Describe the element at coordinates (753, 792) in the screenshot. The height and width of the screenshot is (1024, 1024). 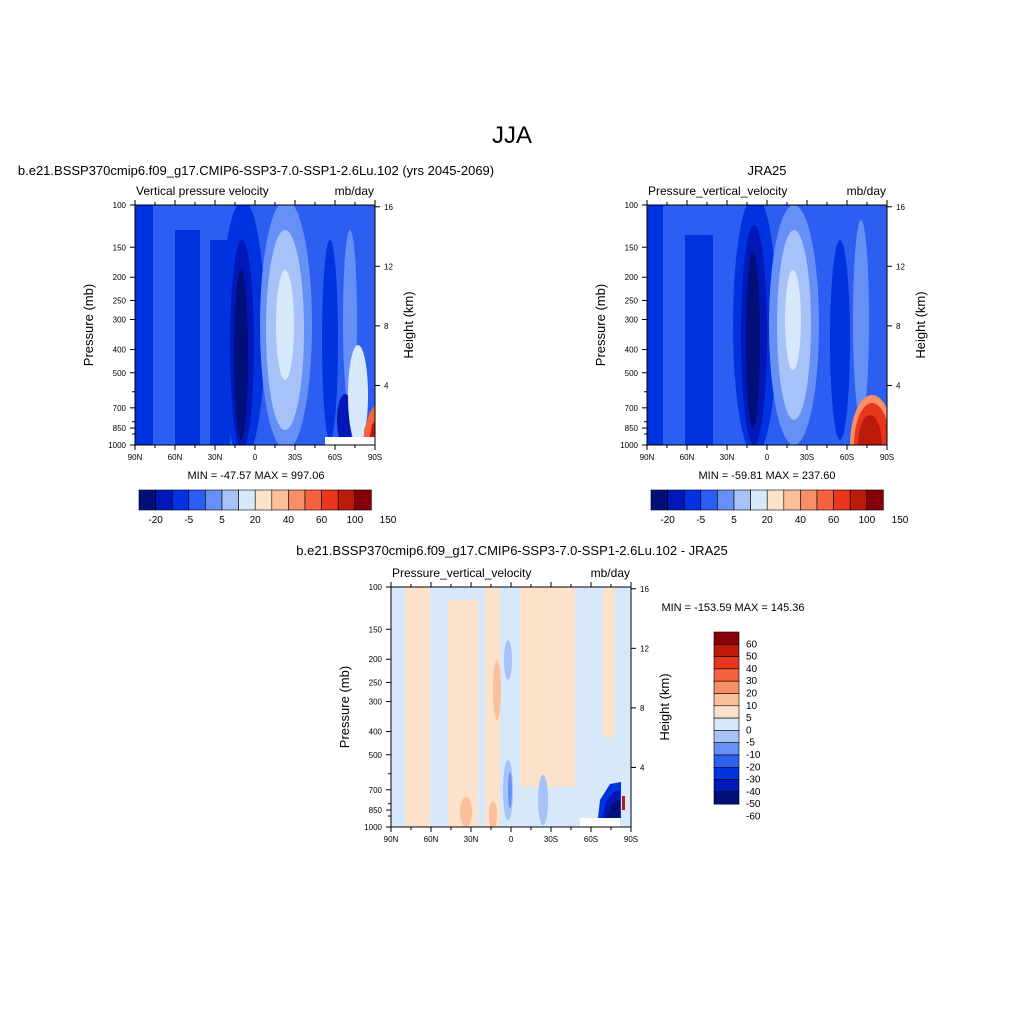
I see `colorbar-label: -40` at that location.